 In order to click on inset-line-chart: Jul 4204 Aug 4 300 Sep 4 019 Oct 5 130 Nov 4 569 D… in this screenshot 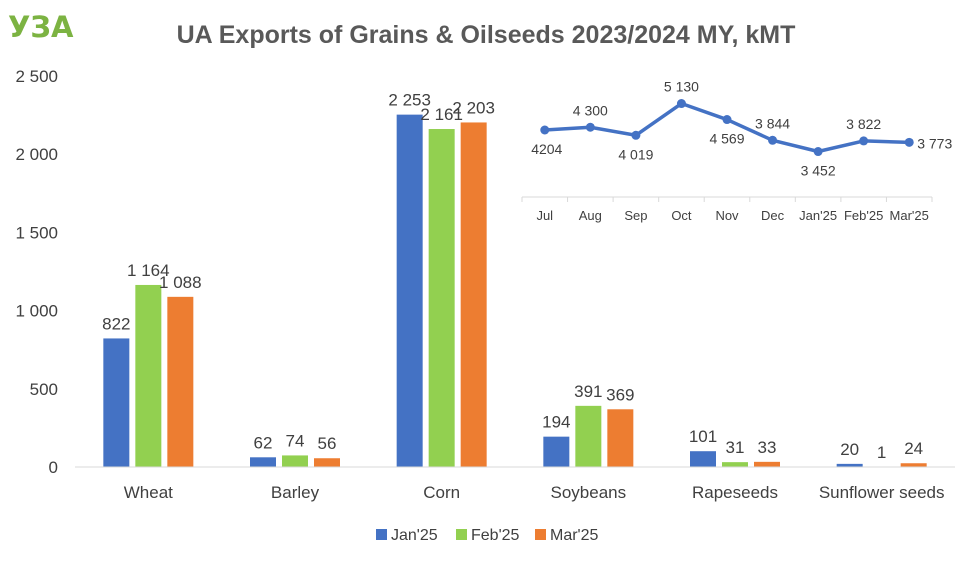, I will do `click(728, 159)`.